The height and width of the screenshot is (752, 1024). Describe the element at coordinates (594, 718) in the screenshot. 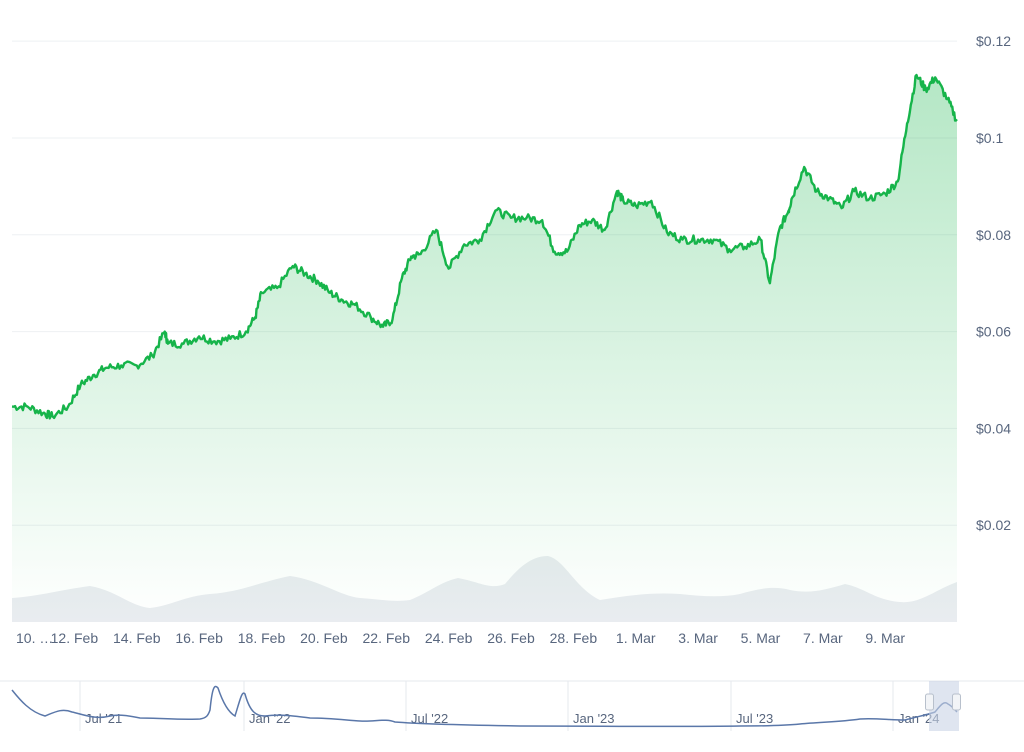

I see `navigator-label: Jan '23` at that location.